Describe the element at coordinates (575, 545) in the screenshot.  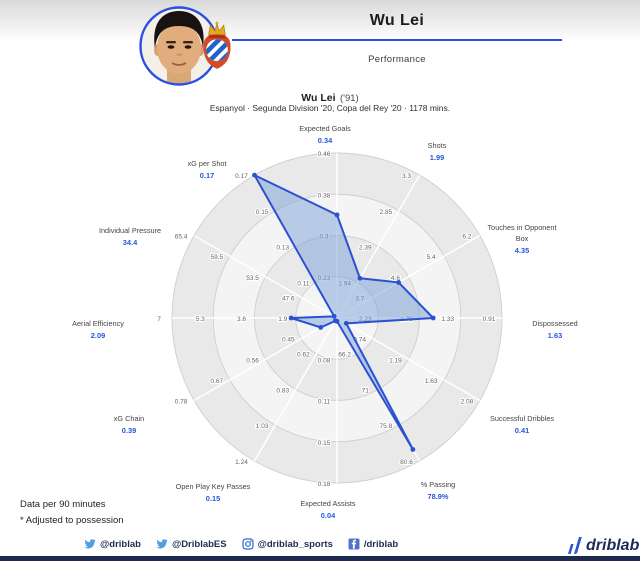
I see `driblab-logo-icon` at that location.